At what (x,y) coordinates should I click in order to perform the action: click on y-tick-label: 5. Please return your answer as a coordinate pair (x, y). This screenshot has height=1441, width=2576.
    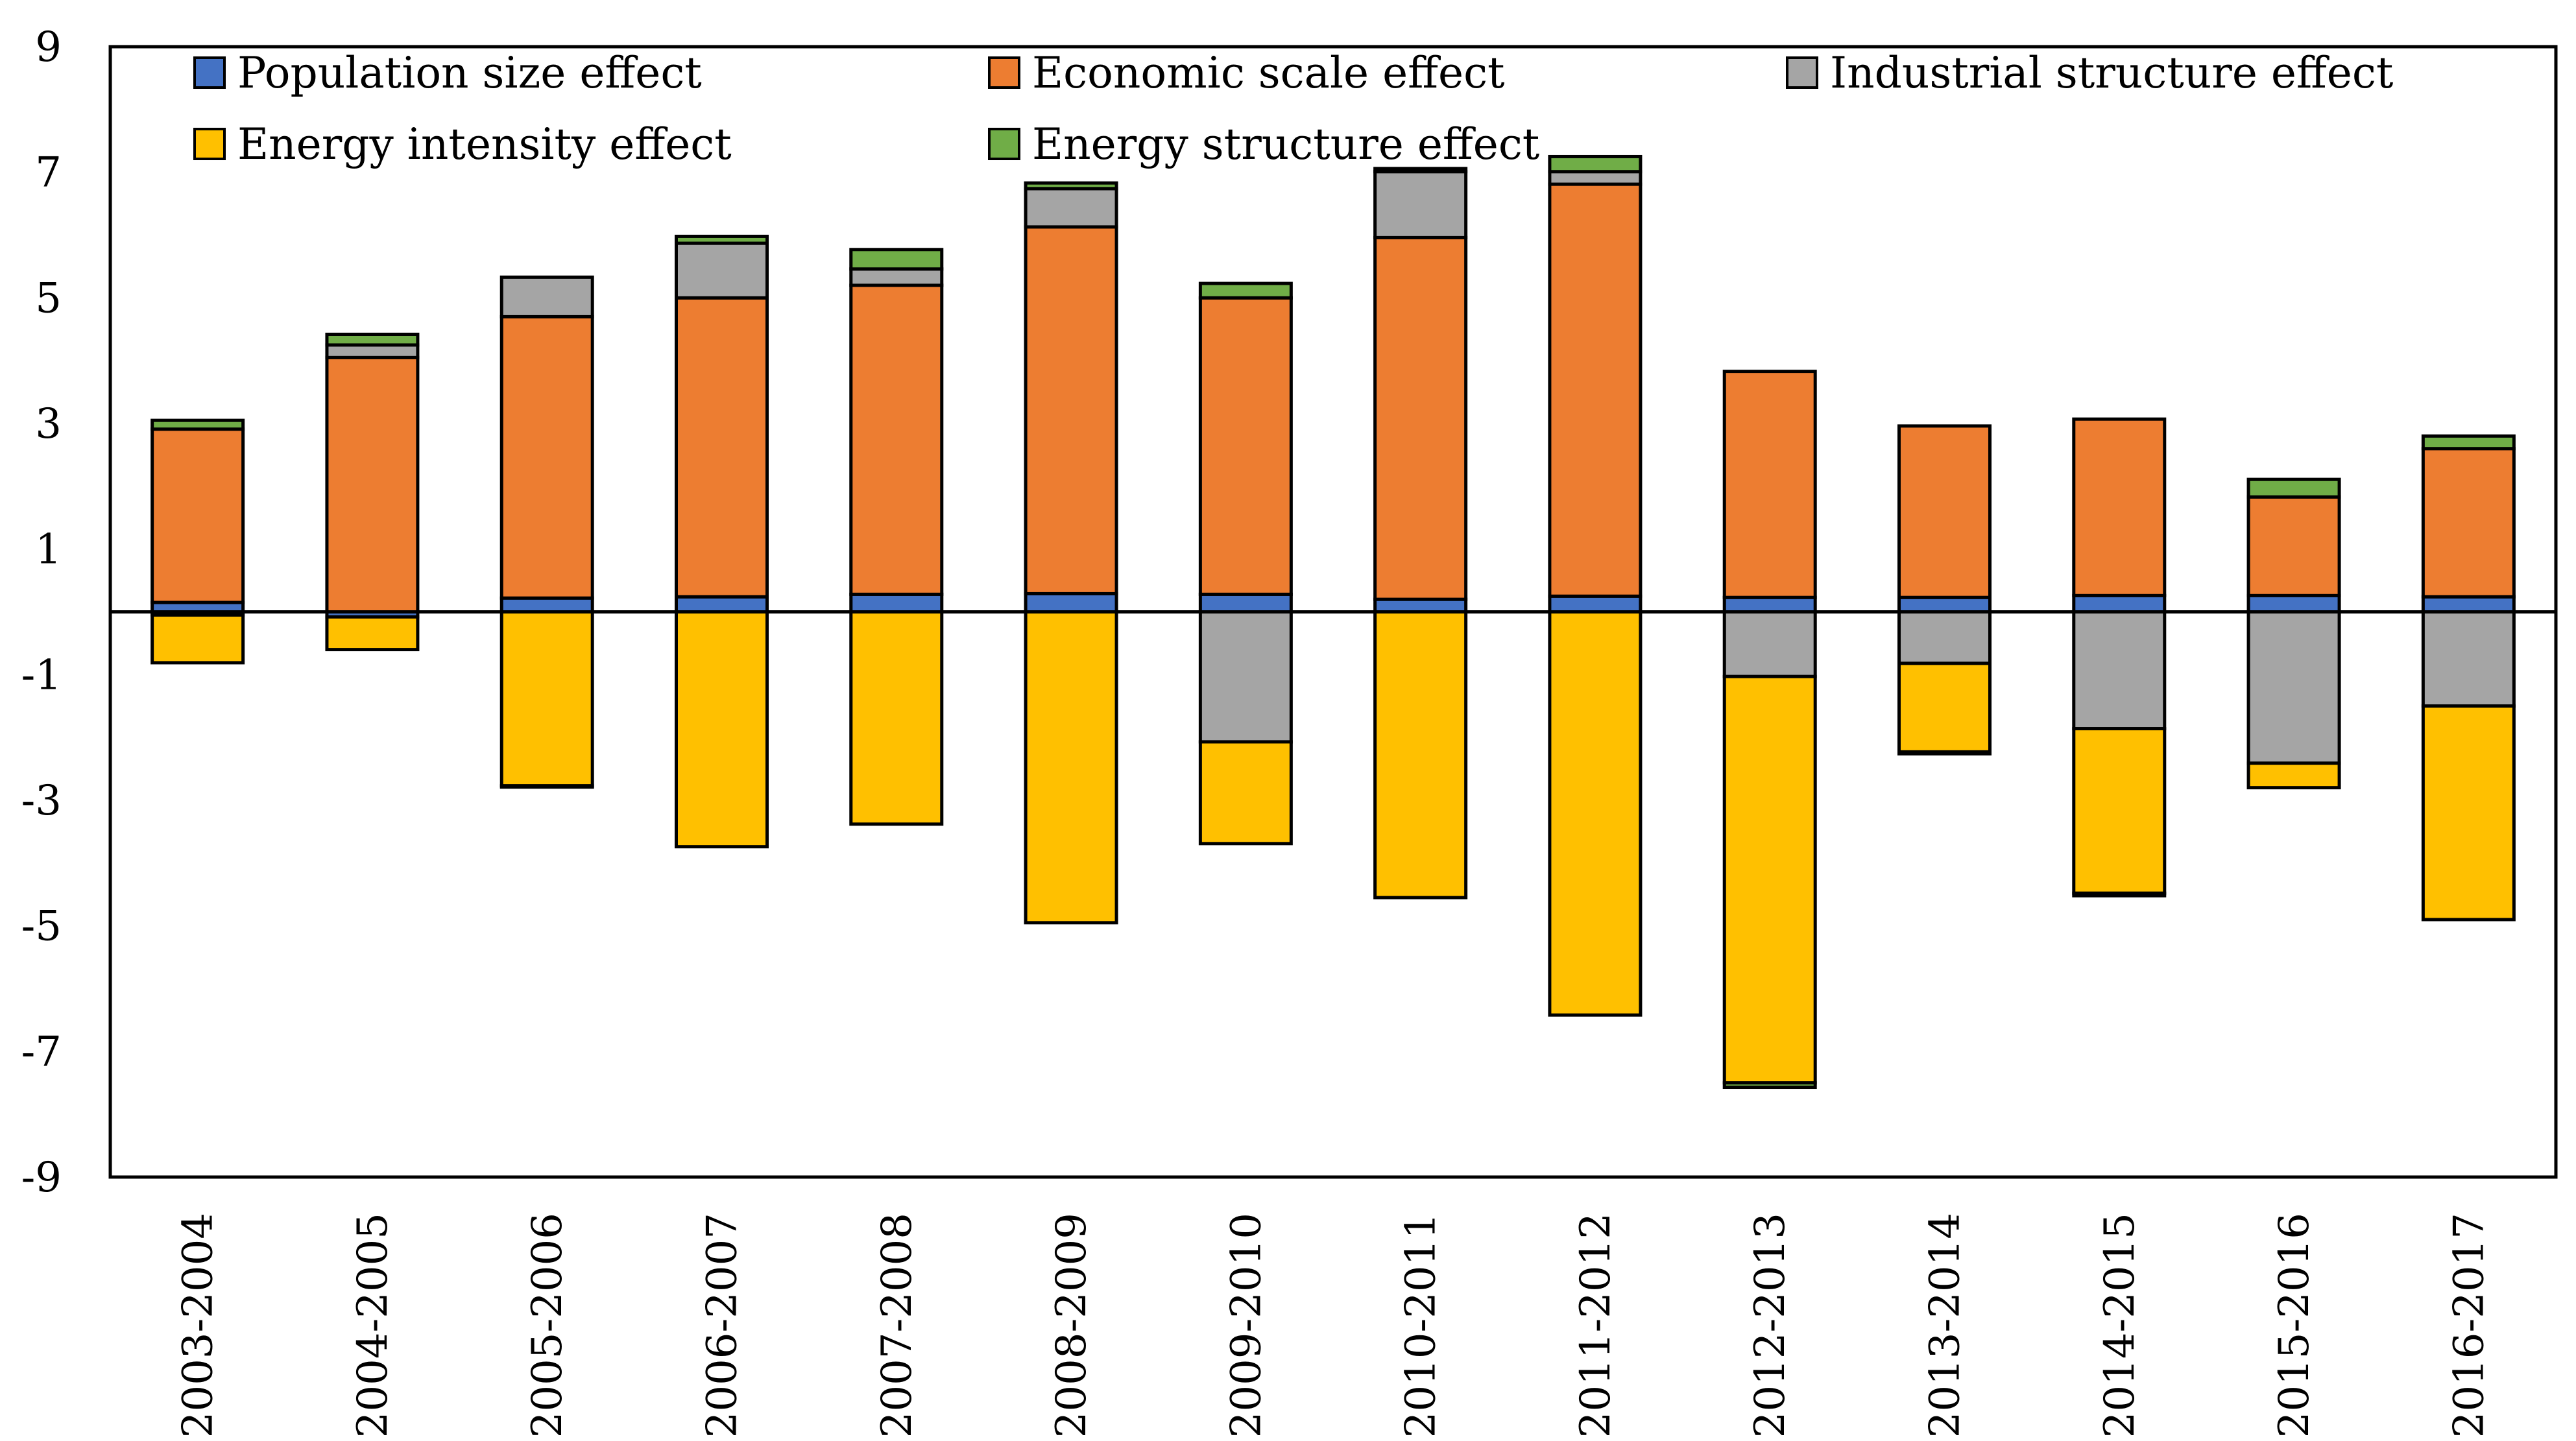
    Looking at the image, I should click on (48, 298).